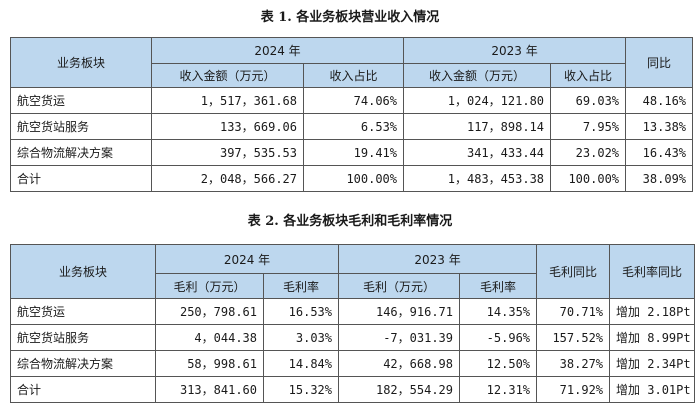 This screenshot has width=700, height=416. I want to click on value-cell: 6.53%, so click(353, 126).